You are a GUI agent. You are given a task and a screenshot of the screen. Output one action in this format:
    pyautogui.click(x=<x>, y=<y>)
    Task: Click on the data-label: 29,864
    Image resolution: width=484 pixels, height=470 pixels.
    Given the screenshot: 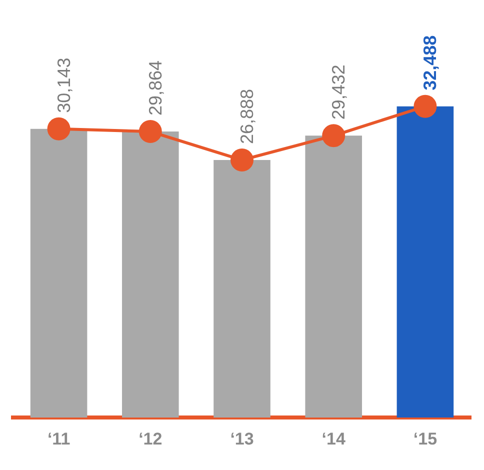 What is the action you would take?
    pyautogui.click(x=155, y=88)
    